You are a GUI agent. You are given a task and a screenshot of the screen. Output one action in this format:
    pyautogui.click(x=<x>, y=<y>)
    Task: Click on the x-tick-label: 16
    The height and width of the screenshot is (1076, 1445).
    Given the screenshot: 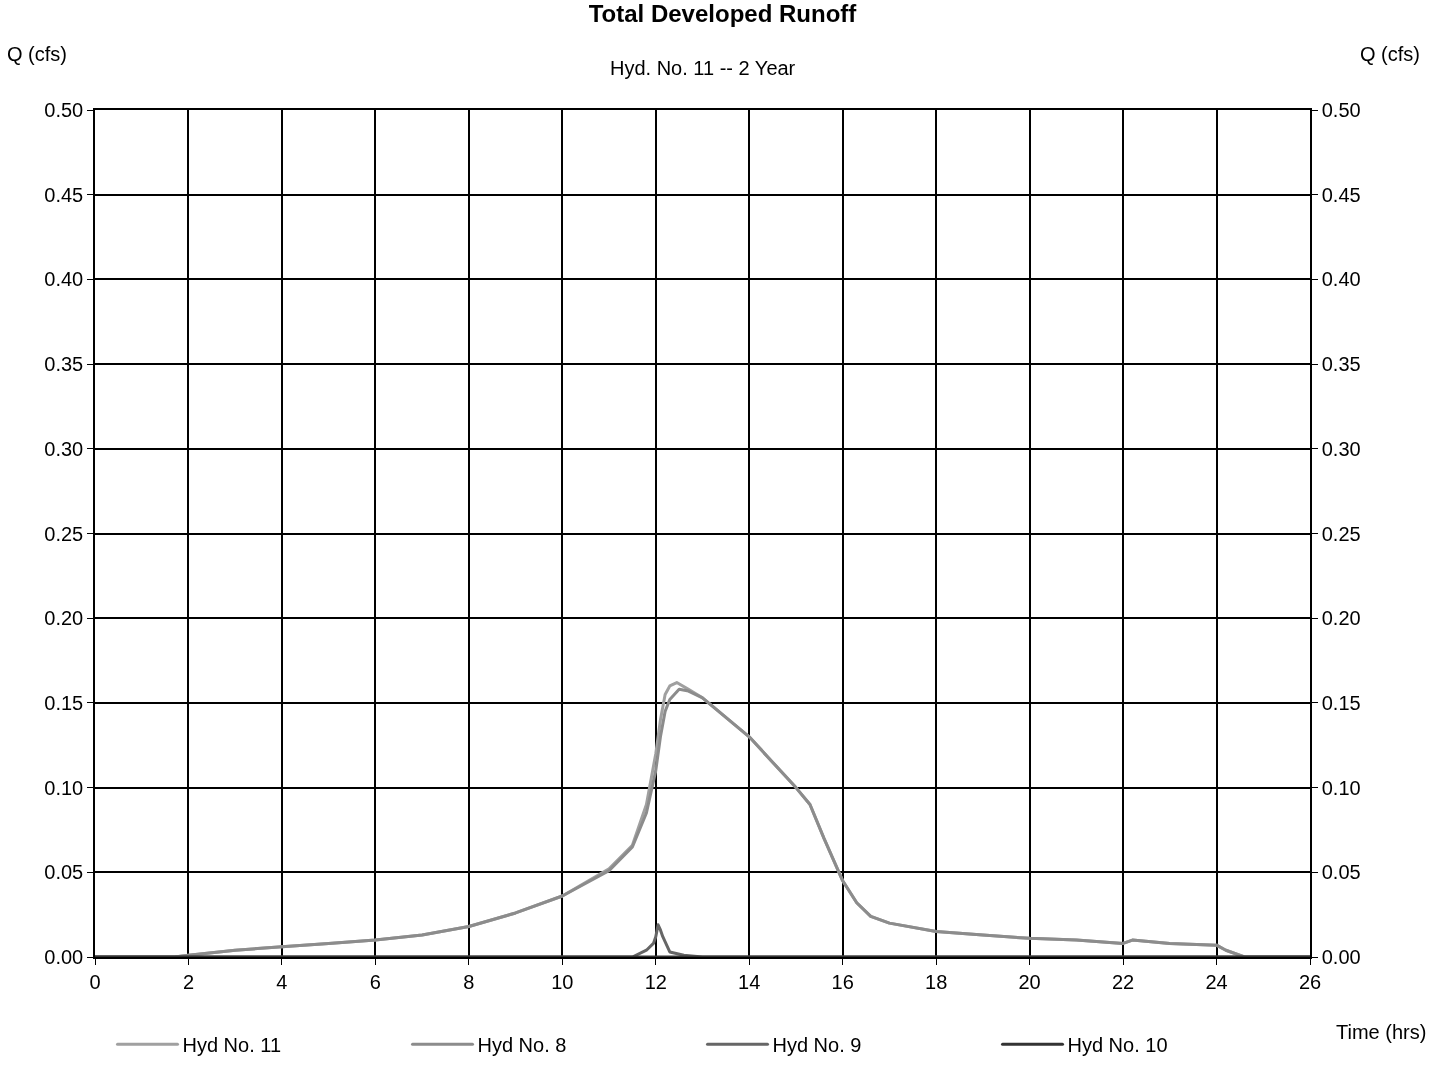 What is the action you would take?
    pyautogui.click(x=842, y=981)
    